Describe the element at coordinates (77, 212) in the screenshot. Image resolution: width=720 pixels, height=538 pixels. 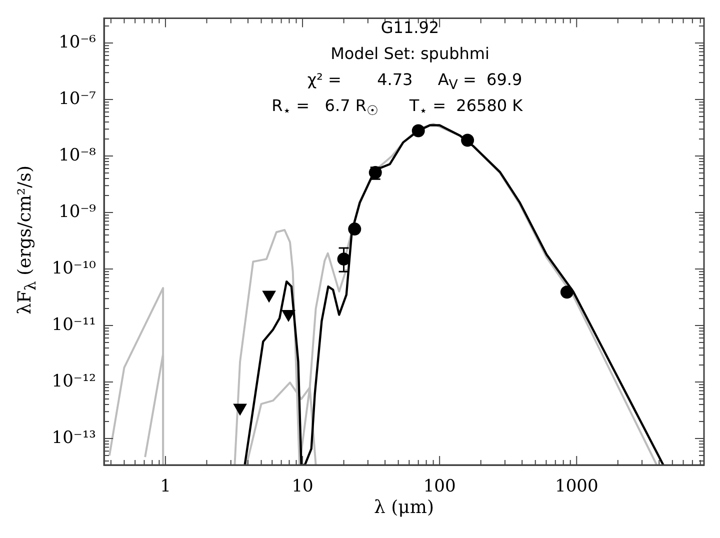
I see `y-tick-label: 10⁻⁹` at that location.